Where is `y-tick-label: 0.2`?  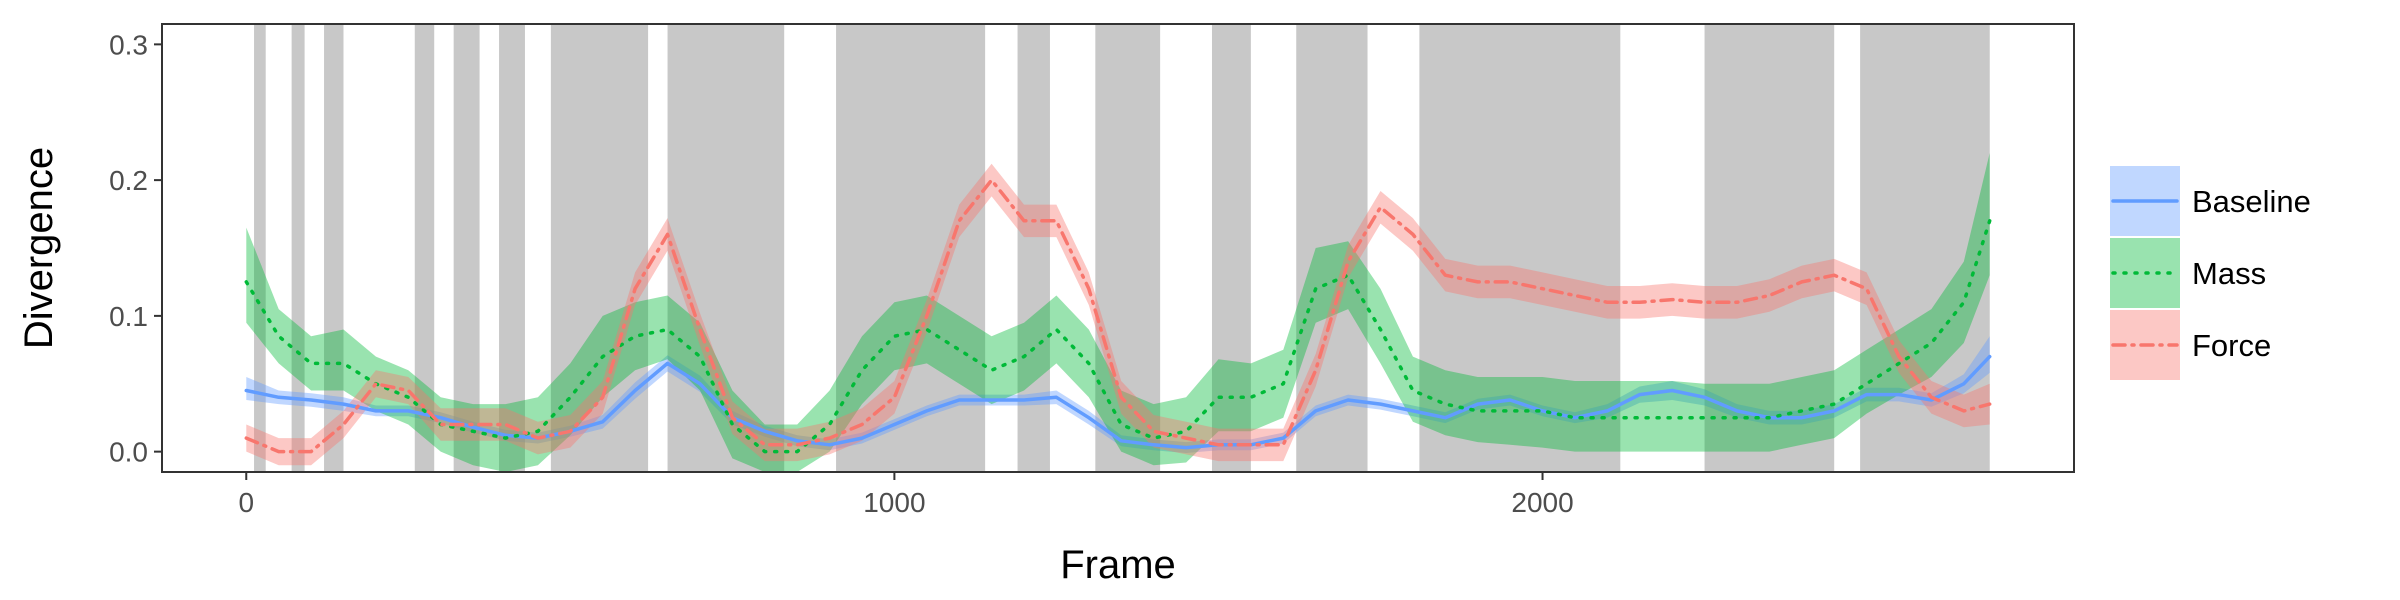
y-tick-label: 0.2 is located at coordinates (128, 180).